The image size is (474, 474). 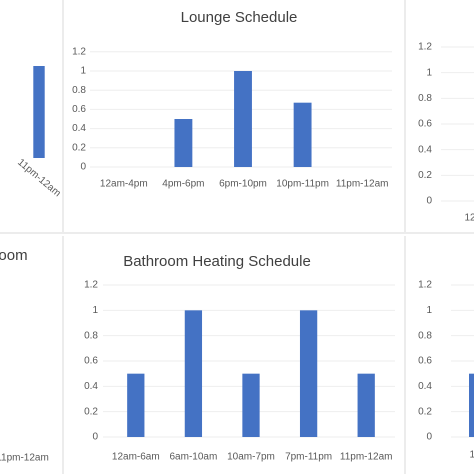 I want to click on chart: oom 11pm-12am, so click(x=24, y=355).